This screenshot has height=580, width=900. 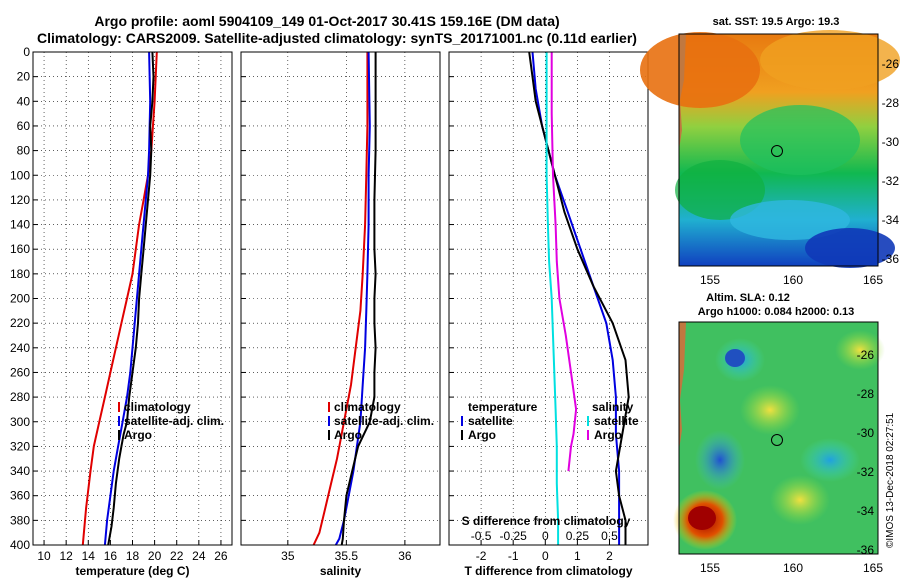 What do you see at coordinates (155, 556) in the screenshot?
I see `x-tick-label: 20` at bounding box center [155, 556].